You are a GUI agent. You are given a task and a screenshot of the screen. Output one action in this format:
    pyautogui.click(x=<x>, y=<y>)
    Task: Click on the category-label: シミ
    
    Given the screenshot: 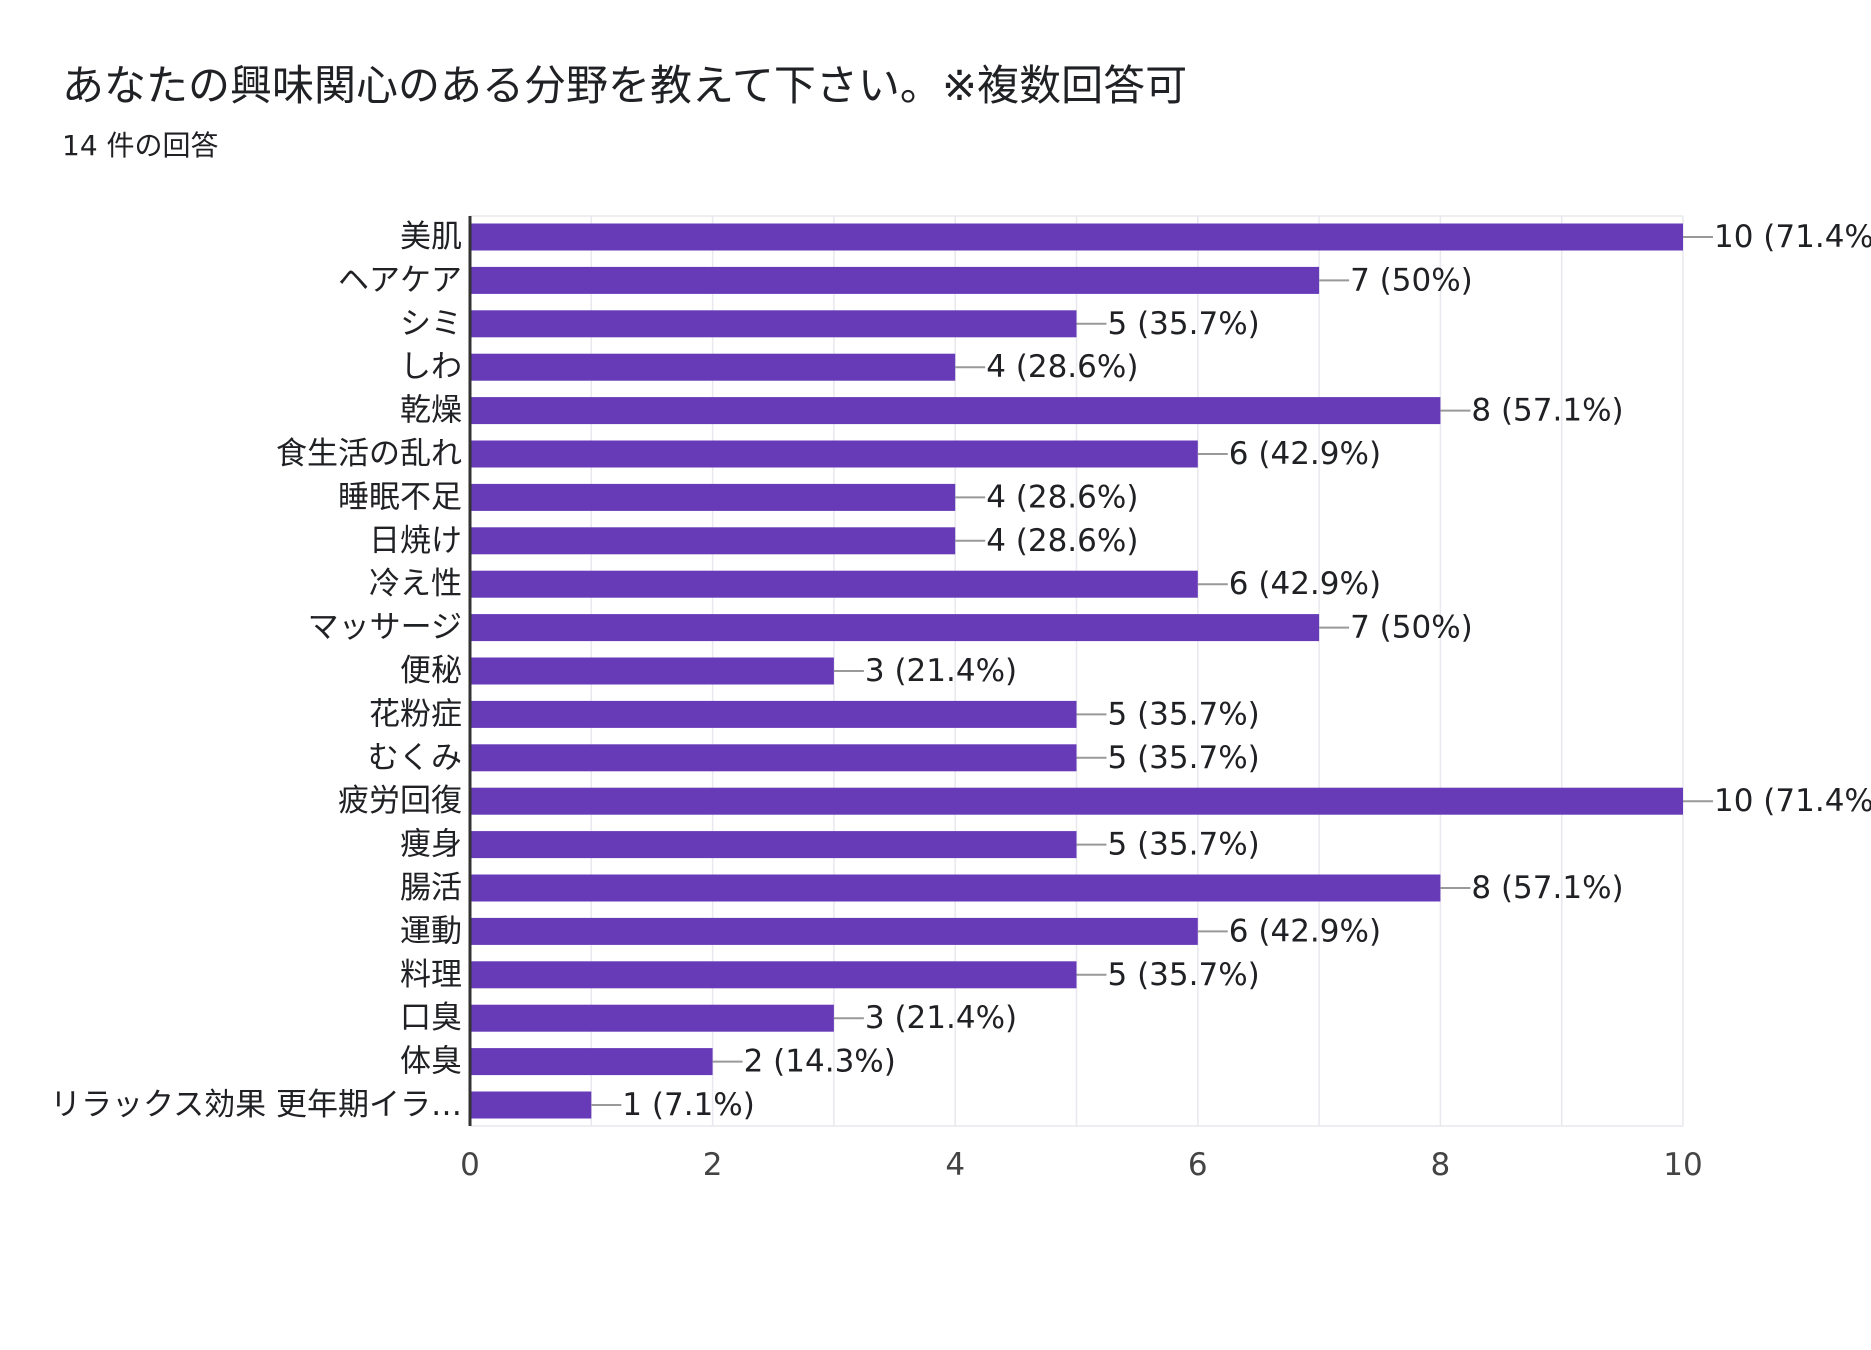 What is the action you would take?
    pyautogui.click(x=431, y=324)
    